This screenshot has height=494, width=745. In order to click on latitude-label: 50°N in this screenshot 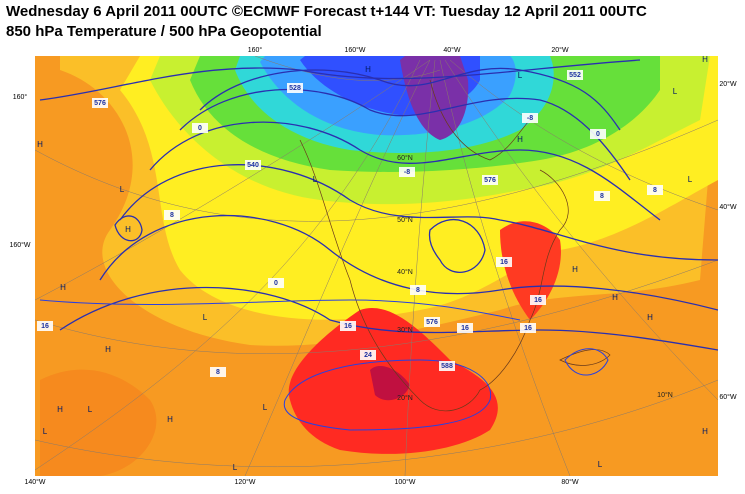, I will do `click(405, 220)`.